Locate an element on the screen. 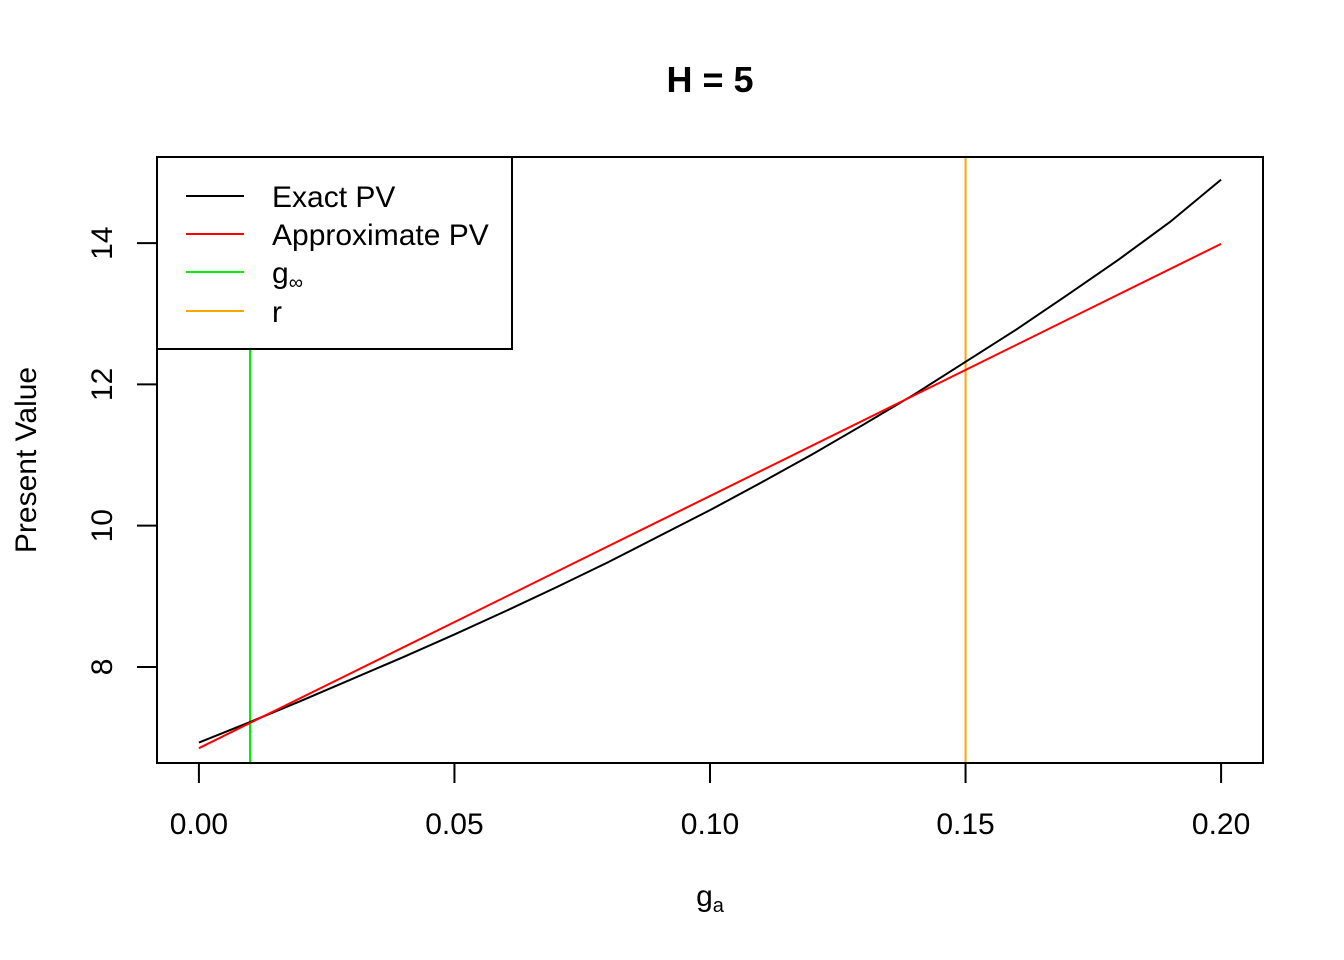 The width and height of the screenshot is (1344, 960). y-tick-label: 14 is located at coordinates (102, 242).